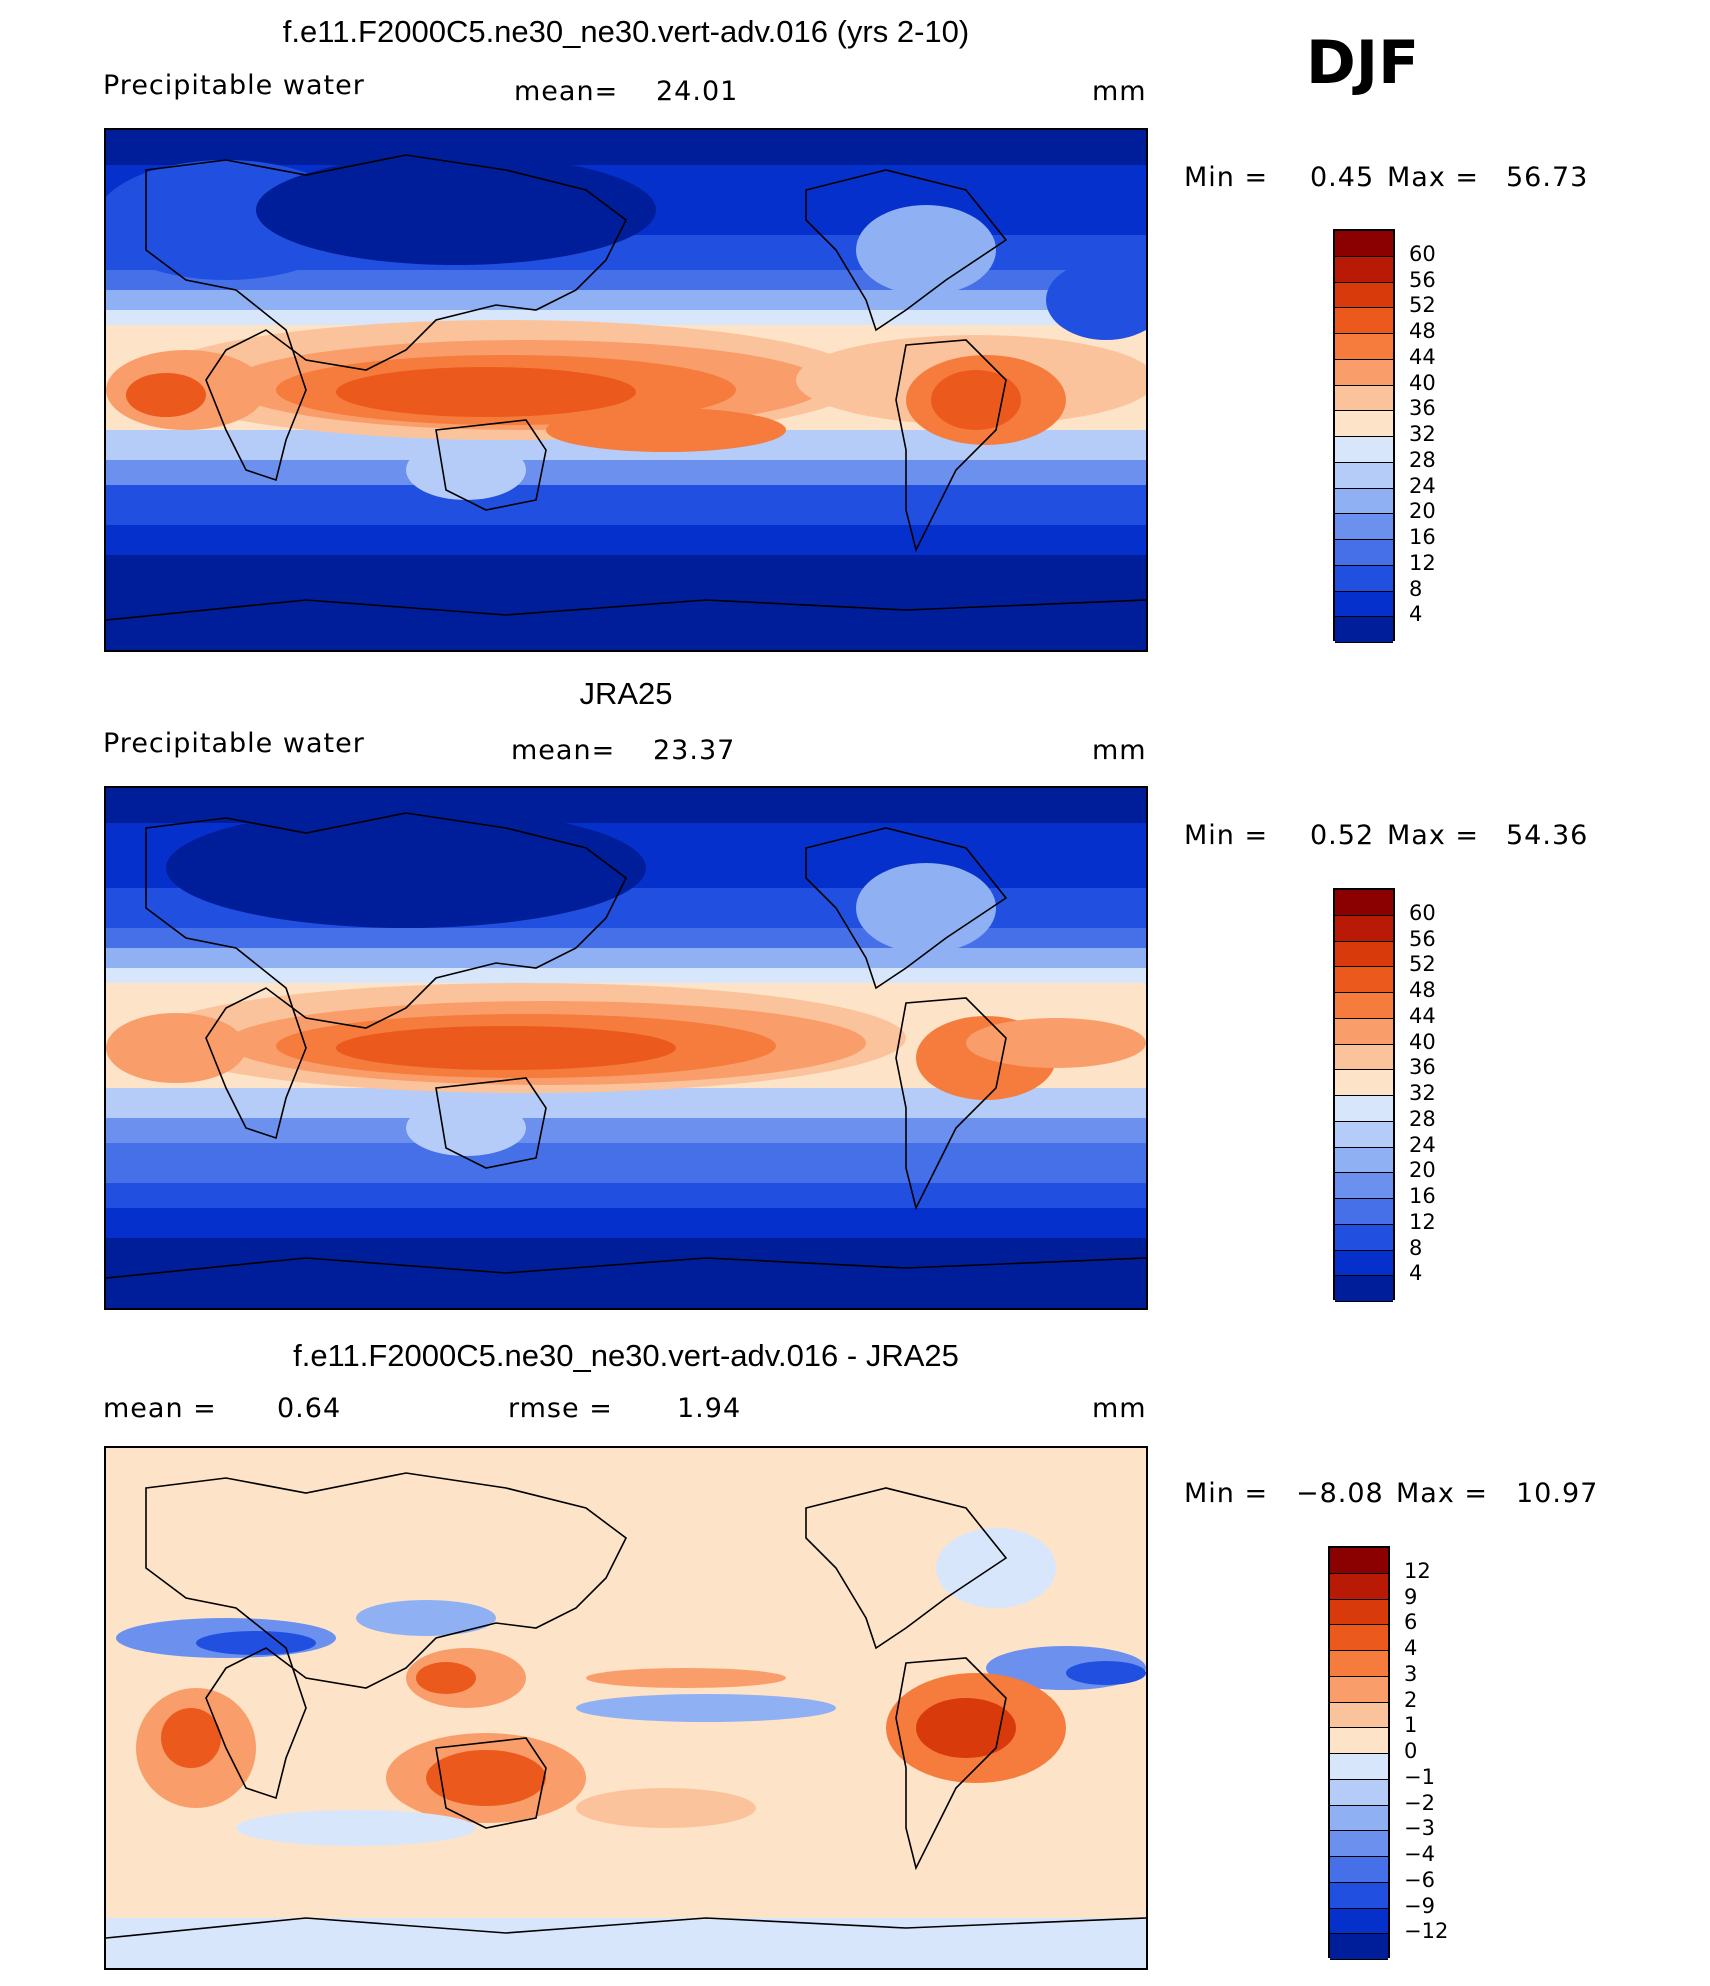 Image resolution: width=1710 pixels, height=1986 pixels. I want to click on colorbar-tick-label: 60, so click(1422, 253).